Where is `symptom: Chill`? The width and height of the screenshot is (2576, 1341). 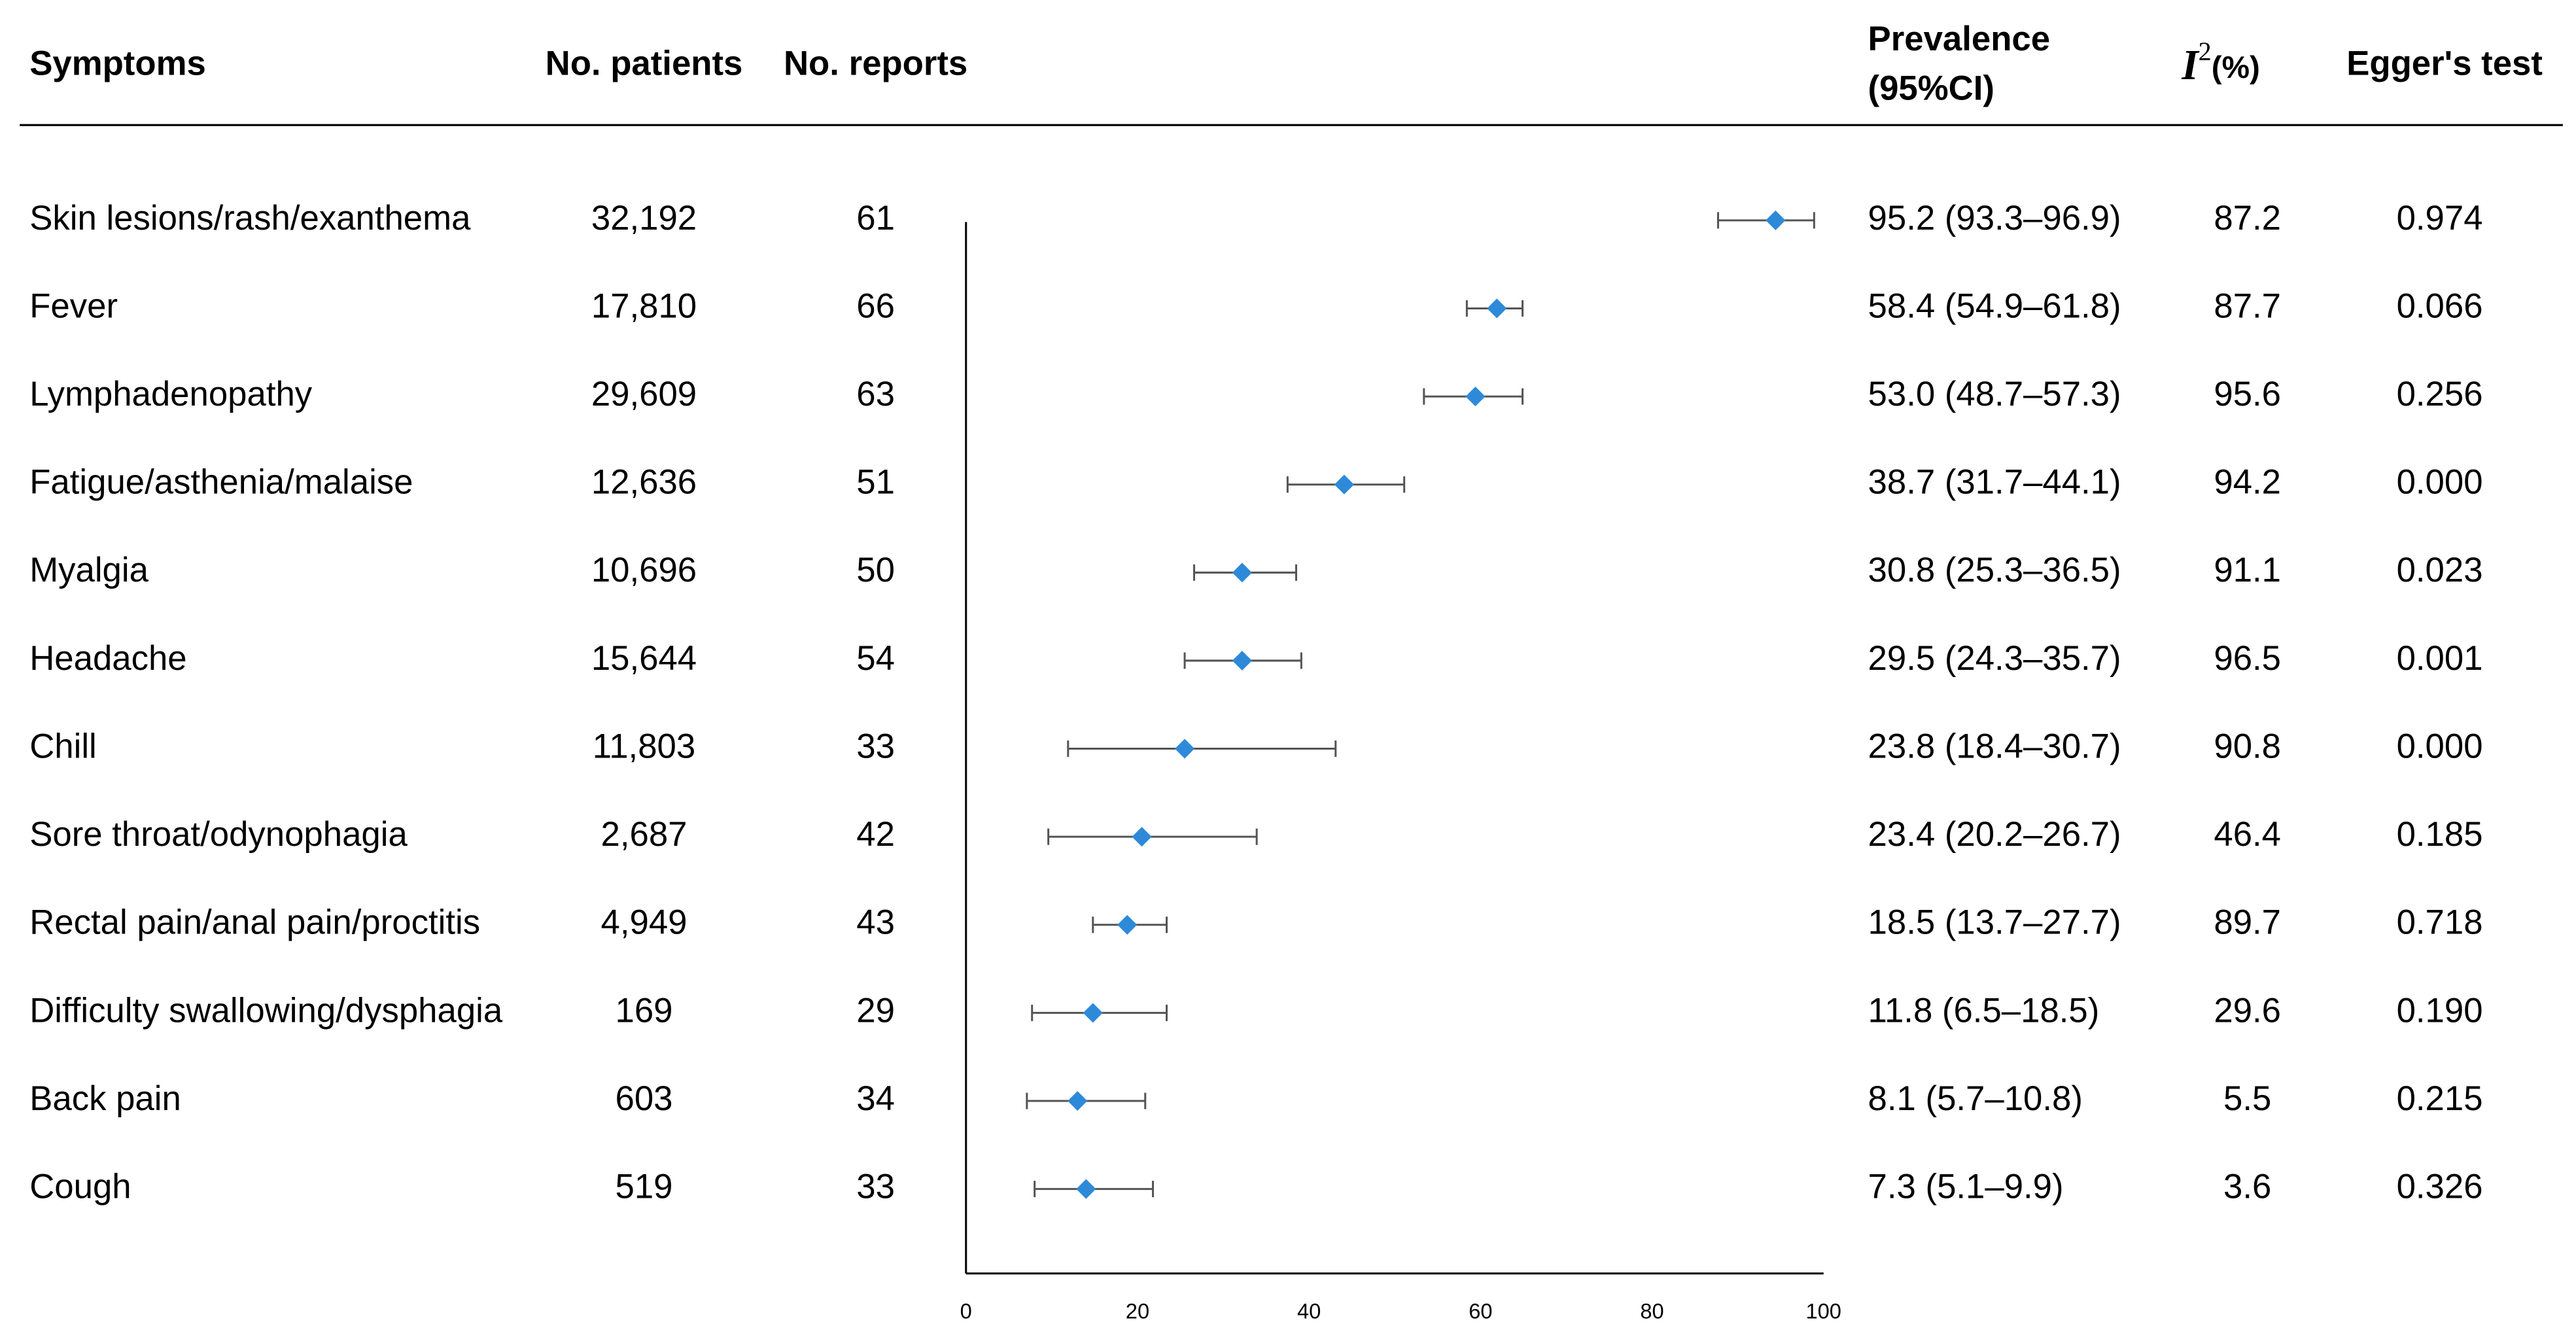
symptom: Chill is located at coordinates (63, 746).